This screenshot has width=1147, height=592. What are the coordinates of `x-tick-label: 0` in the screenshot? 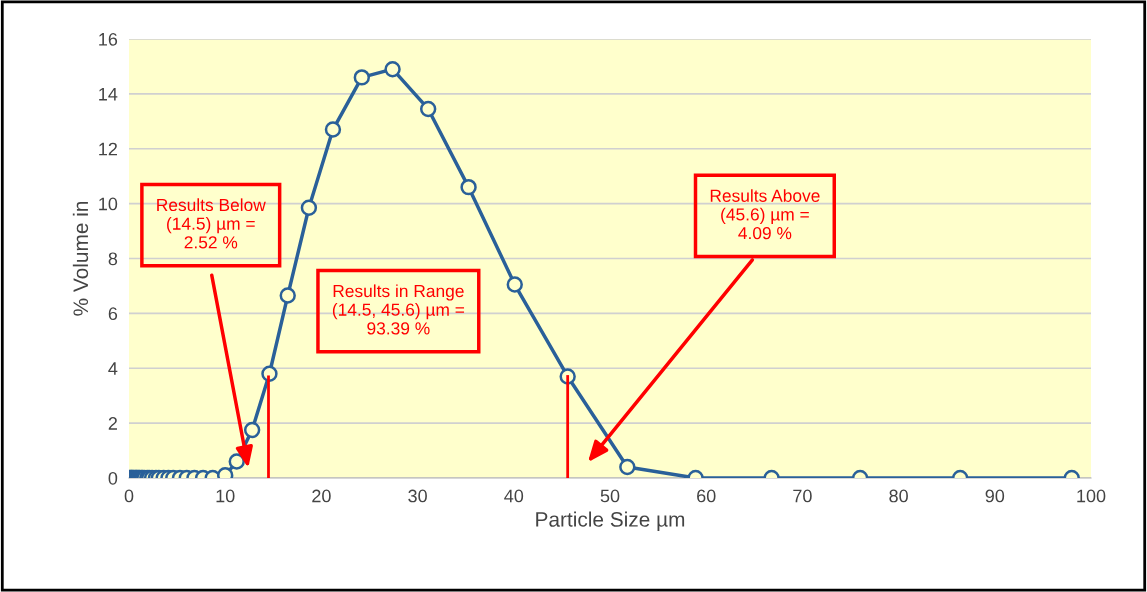 It's located at (129, 496).